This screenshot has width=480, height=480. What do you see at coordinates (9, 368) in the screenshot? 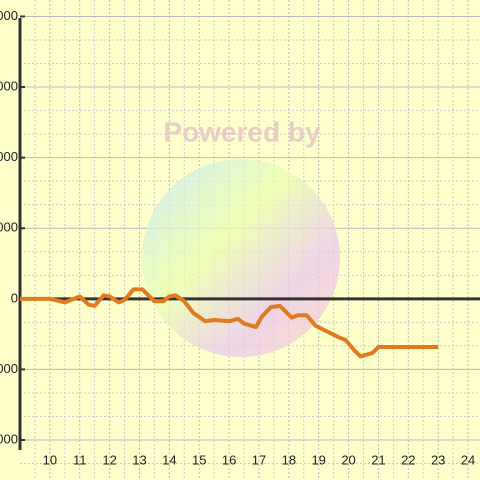
I see `y-tick-label: -3,000` at bounding box center [9, 368].